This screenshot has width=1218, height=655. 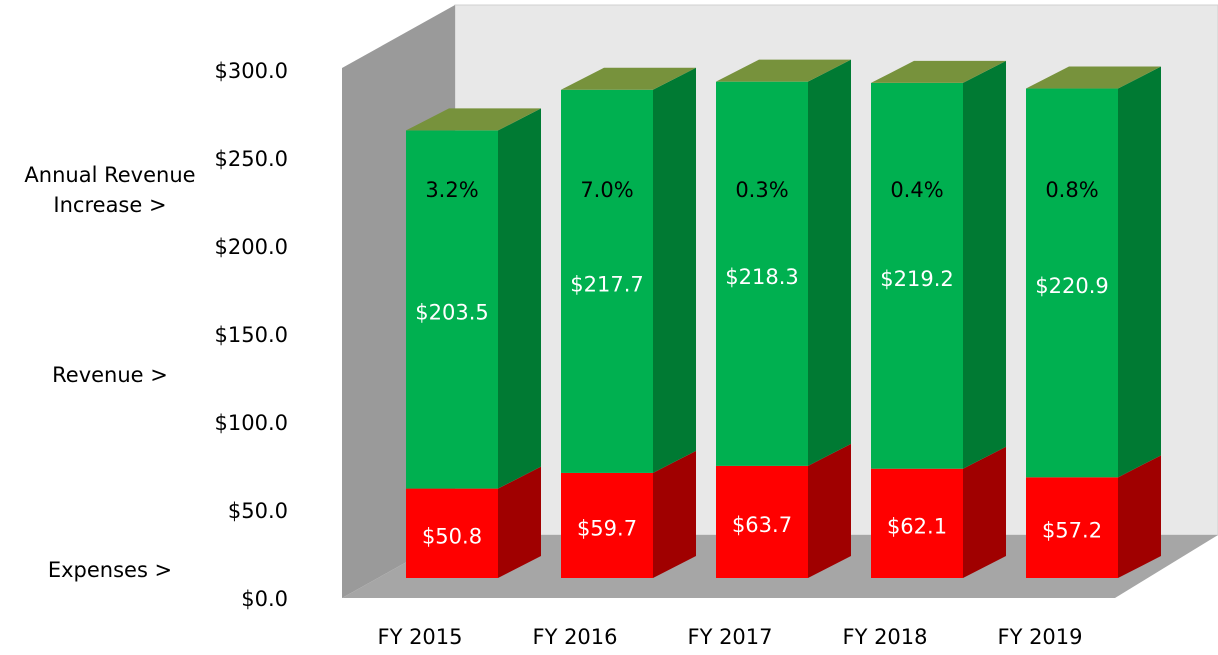 What do you see at coordinates (258, 511) in the screenshot?
I see `y-tick-label: $50.0` at bounding box center [258, 511].